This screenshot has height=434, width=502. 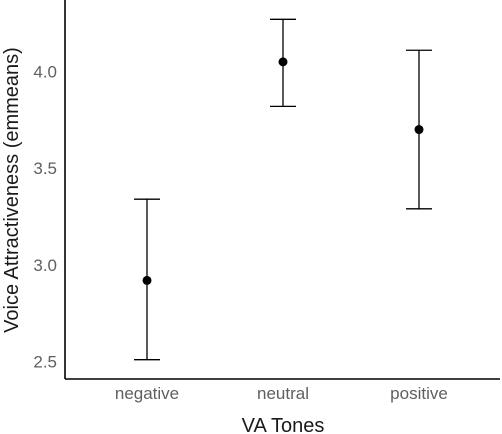 What do you see at coordinates (45, 265) in the screenshot?
I see `y-tick-label: 3.0` at bounding box center [45, 265].